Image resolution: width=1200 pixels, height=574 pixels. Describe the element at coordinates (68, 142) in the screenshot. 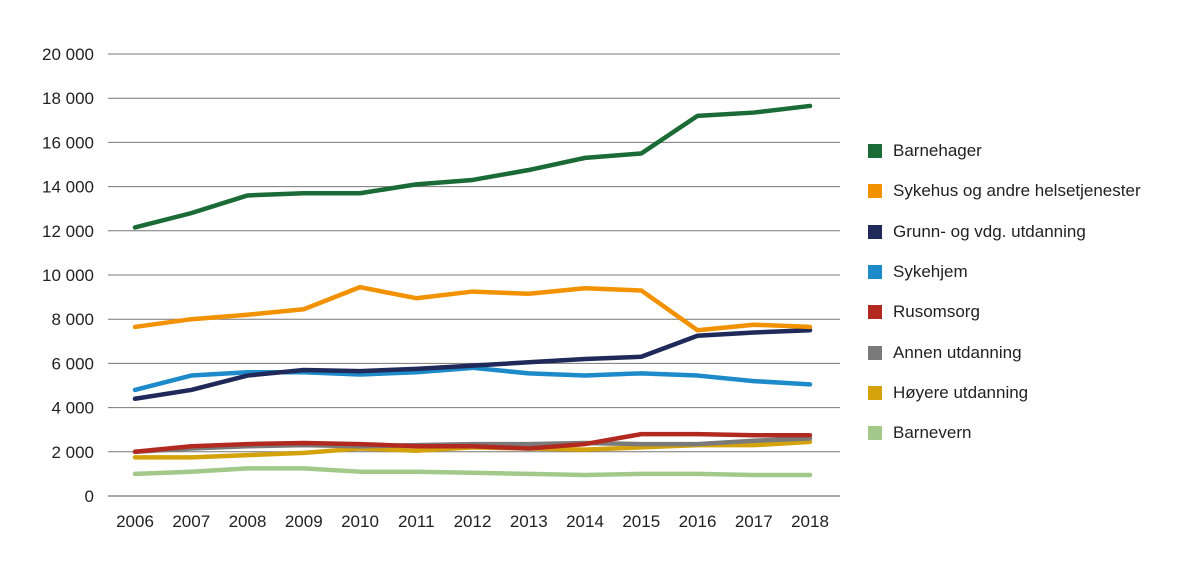

I see `y-tick-label: 16 000` at that location.